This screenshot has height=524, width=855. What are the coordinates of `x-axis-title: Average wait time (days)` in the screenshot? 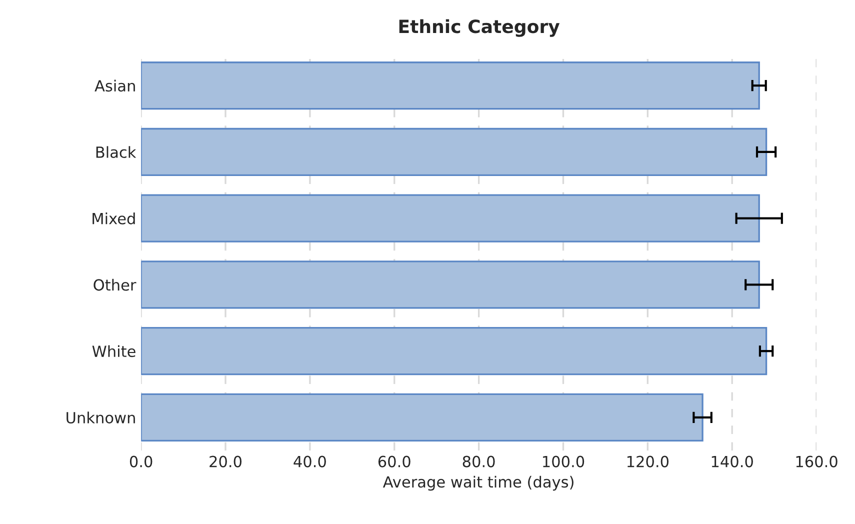 It's located at (478, 483).